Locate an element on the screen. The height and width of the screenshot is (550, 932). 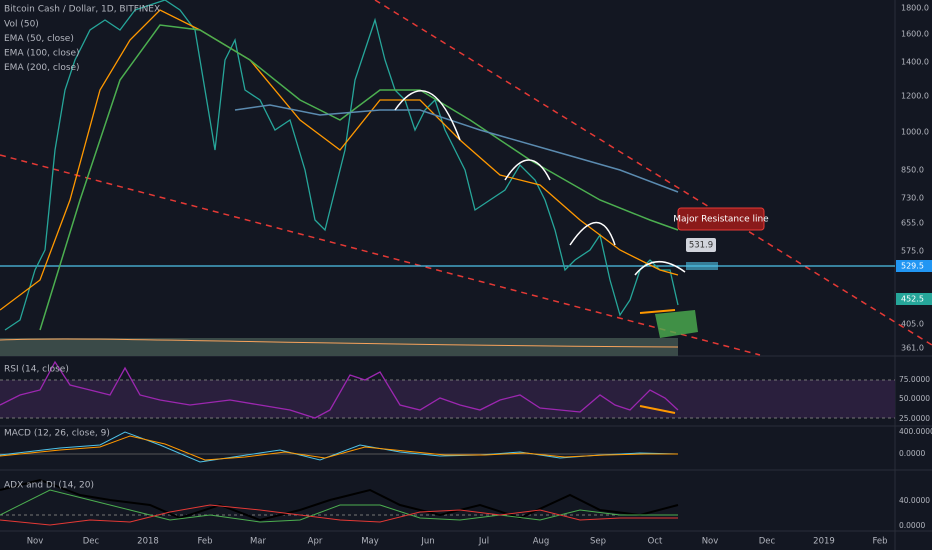
time-axis-label: Jul is located at coordinates (483, 542).